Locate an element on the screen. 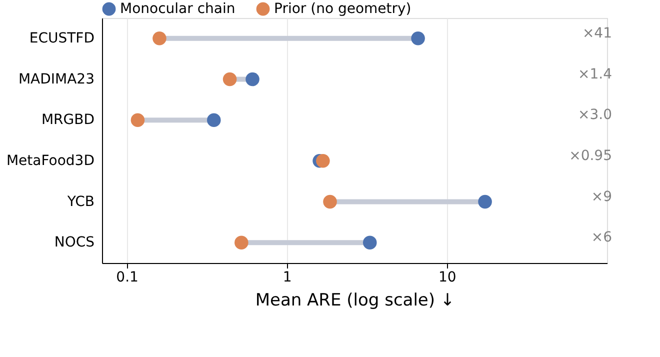 The image size is (660, 357). legend-label: Prior (no geometry) is located at coordinates (343, 9).